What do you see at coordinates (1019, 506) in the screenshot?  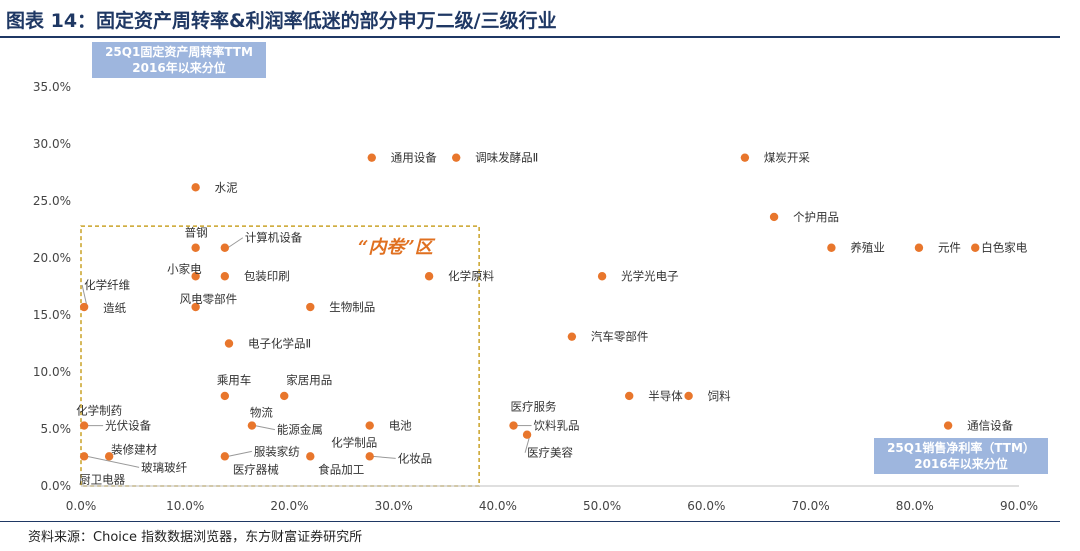 I see `x-tick-label: 90.0%` at bounding box center [1019, 506].